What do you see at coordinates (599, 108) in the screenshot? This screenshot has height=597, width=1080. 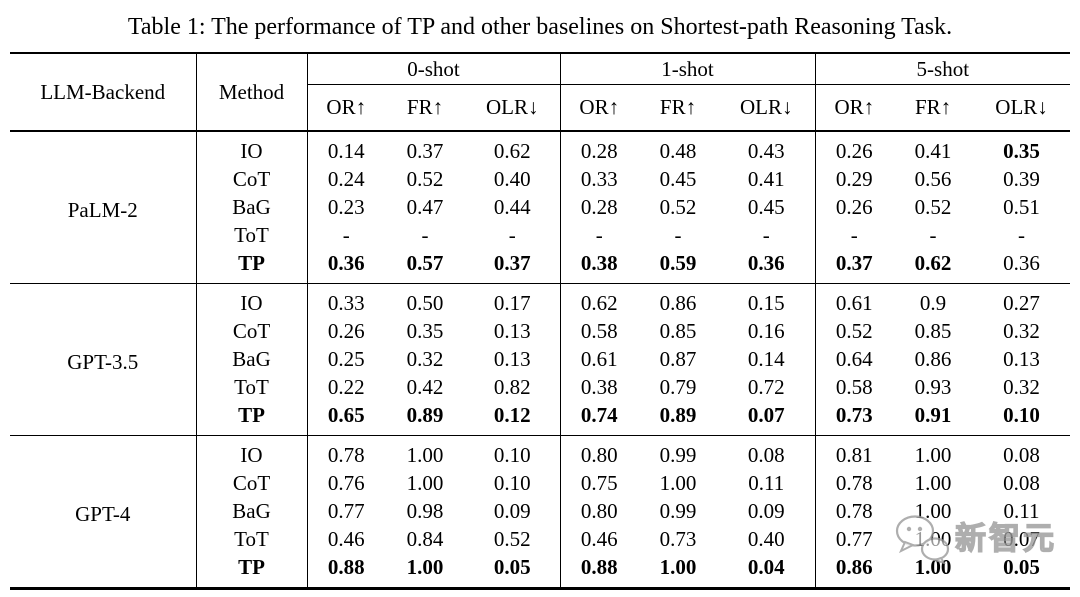 I see `col-header-or-1shot: OR↑` at bounding box center [599, 108].